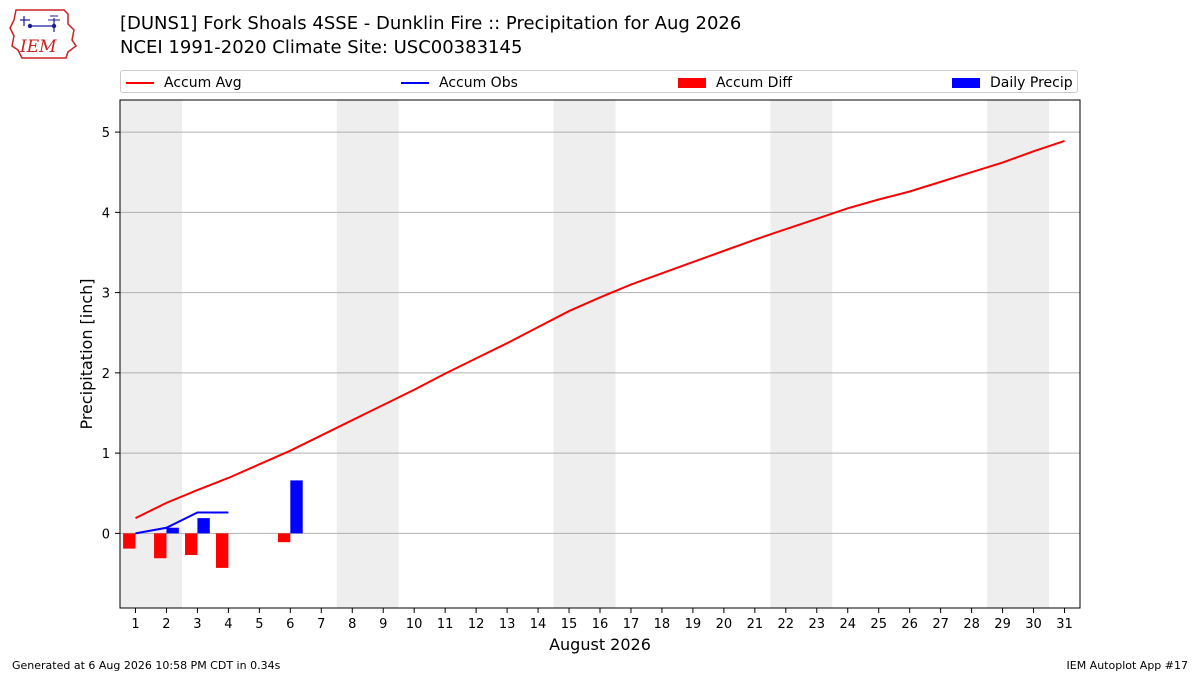 This screenshot has height=675, width=1200. I want to click on legend-swatch-accum-diff, so click(692, 82).